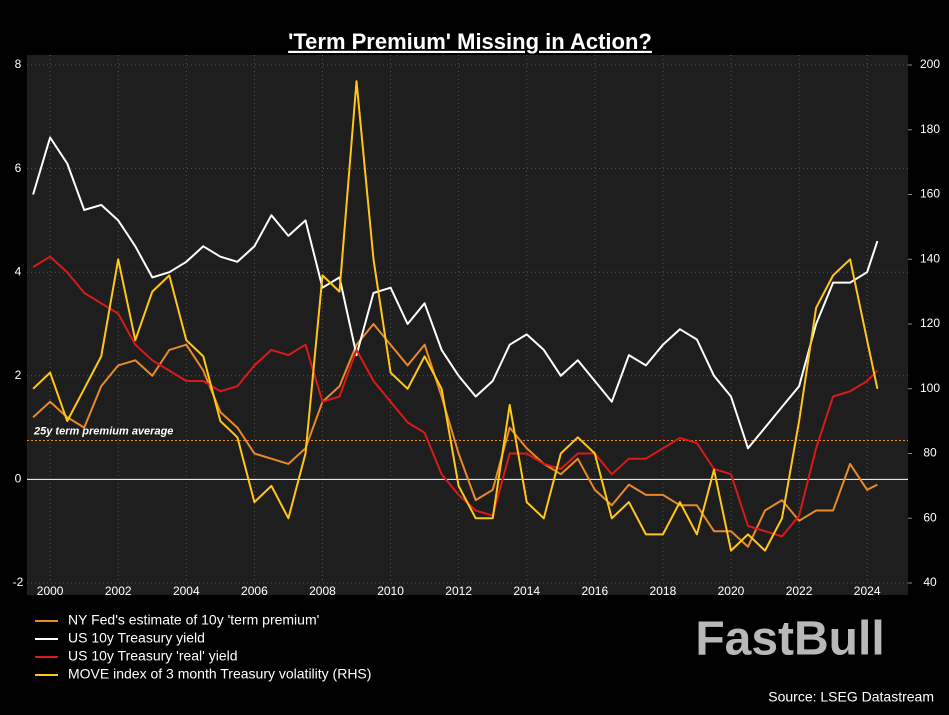 This screenshot has height=715, width=949. What do you see at coordinates (930, 129) in the screenshot?
I see `y2-tick-label: 180` at bounding box center [930, 129].